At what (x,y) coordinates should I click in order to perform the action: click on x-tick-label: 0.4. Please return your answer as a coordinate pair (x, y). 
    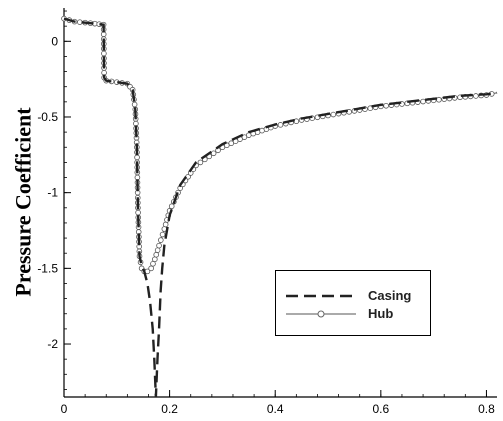
    Looking at the image, I should click on (275, 409).